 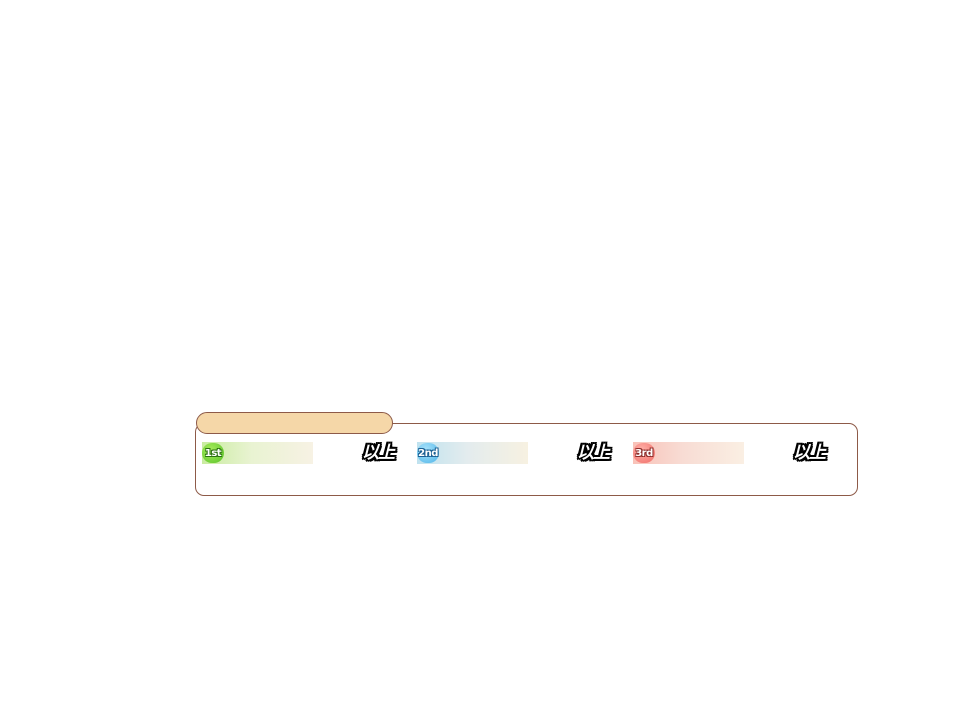 I want to click on rank-bar-2nd, so click(x=472, y=453).